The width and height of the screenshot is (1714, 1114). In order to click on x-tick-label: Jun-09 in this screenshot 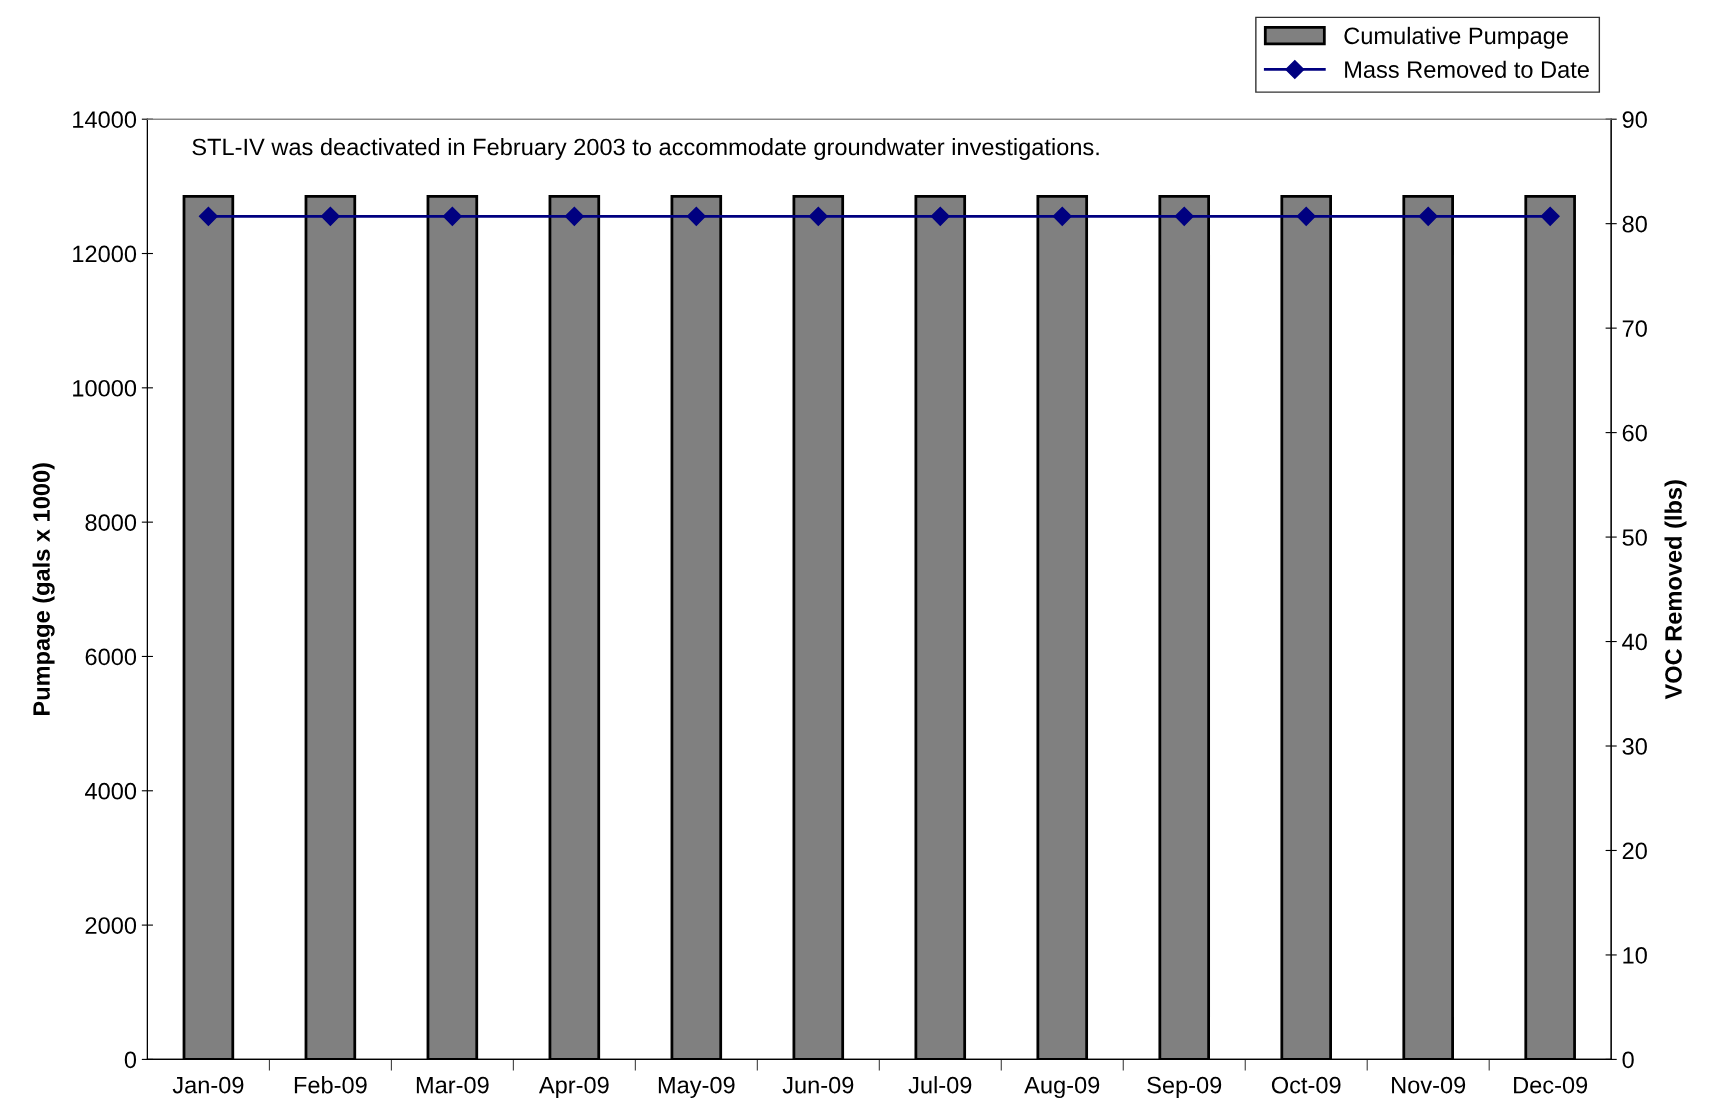, I will do `click(818, 1085)`.